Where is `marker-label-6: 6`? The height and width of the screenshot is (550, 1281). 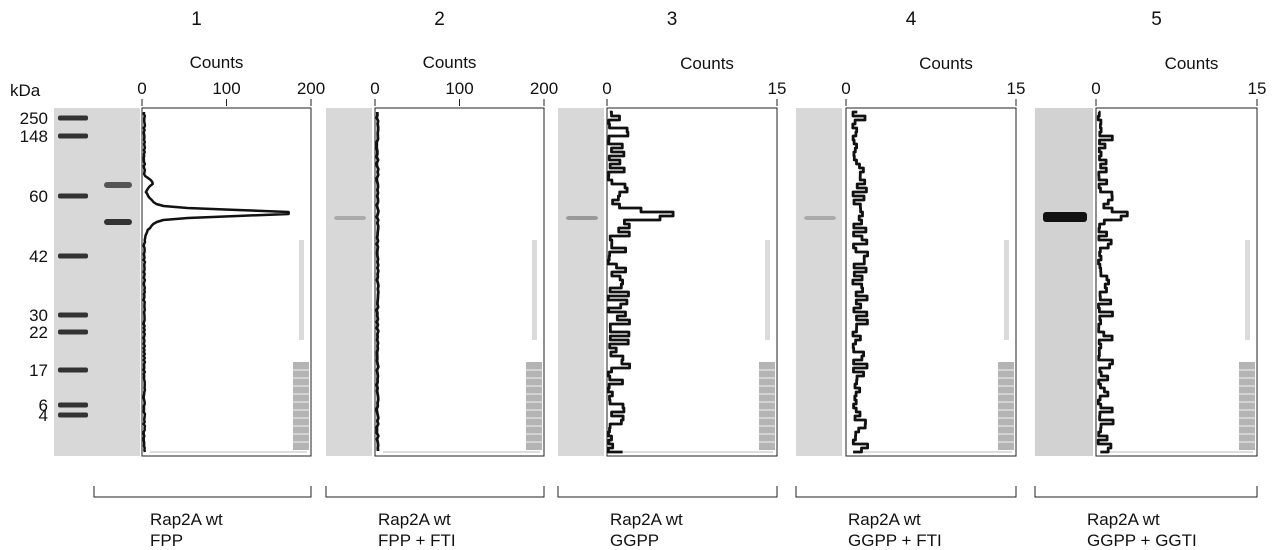
marker-label-6: 6 is located at coordinates (43, 405).